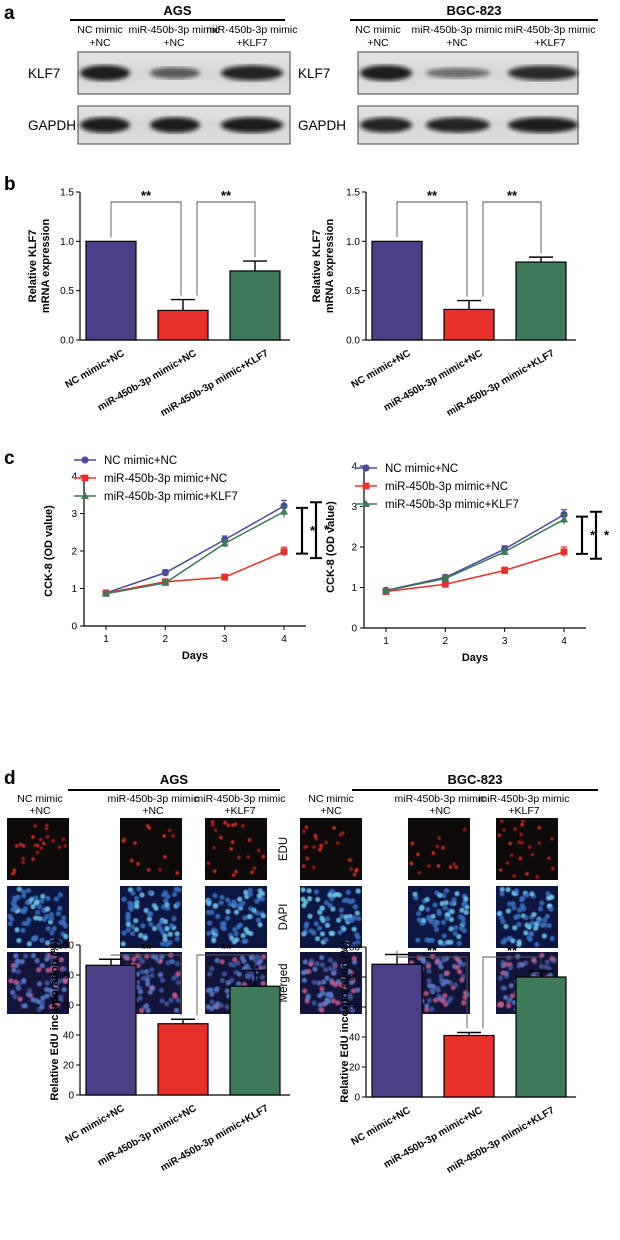  Describe the element at coordinates (165, 479) in the screenshot. I see `legend-label-1: miR-450b-3p mimic+NC` at that location.